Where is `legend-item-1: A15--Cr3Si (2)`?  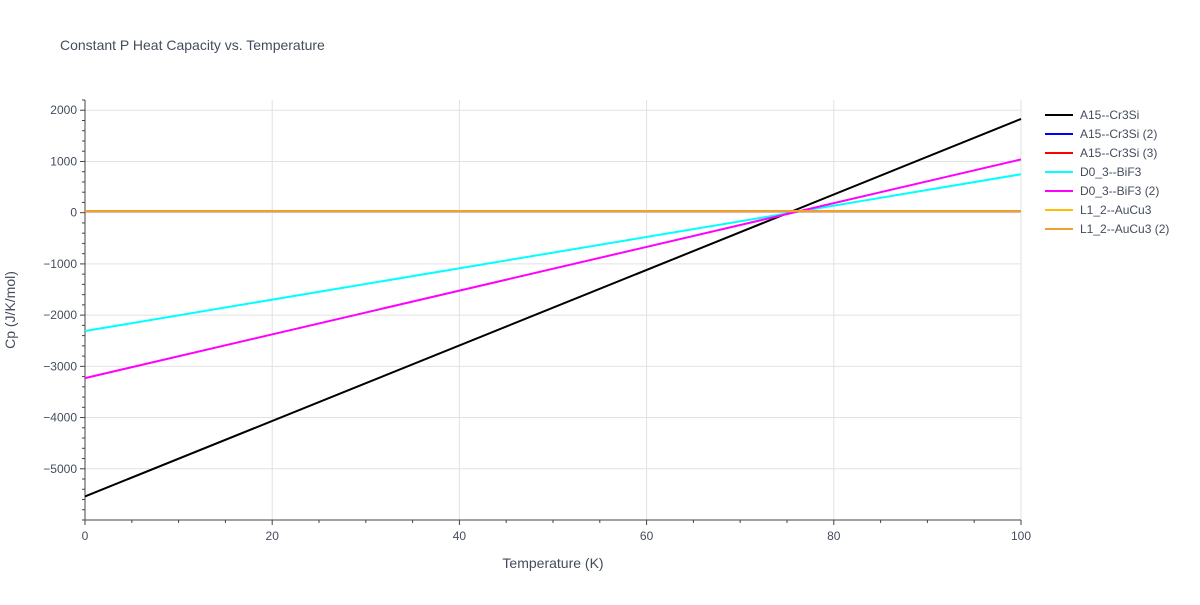 legend-item-1: A15--Cr3Si (2) is located at coordinates (1101, 134).